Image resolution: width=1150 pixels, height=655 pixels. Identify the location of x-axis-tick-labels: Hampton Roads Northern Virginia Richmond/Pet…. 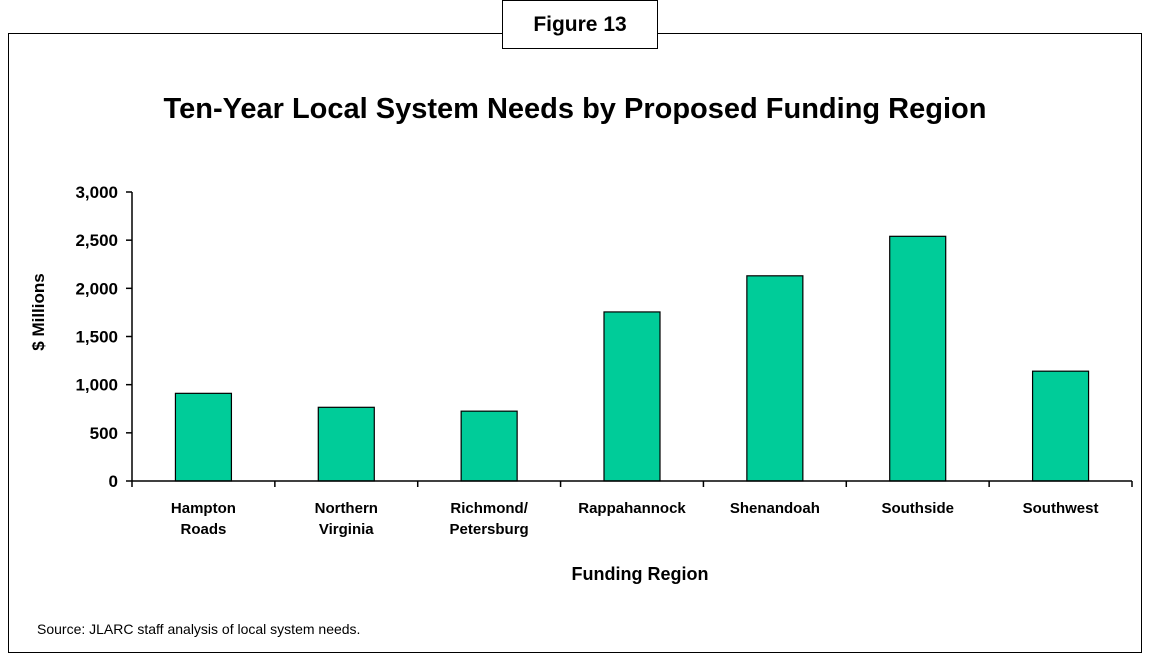
(635, 519).